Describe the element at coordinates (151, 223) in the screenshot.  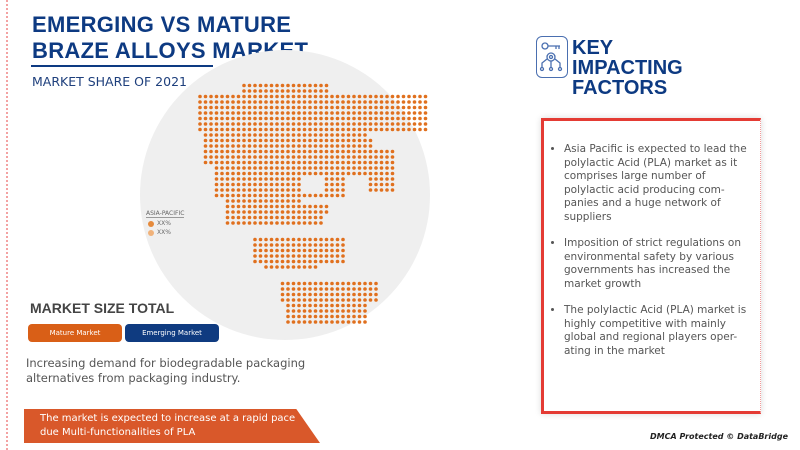
I see `legend-swatch` at that location.